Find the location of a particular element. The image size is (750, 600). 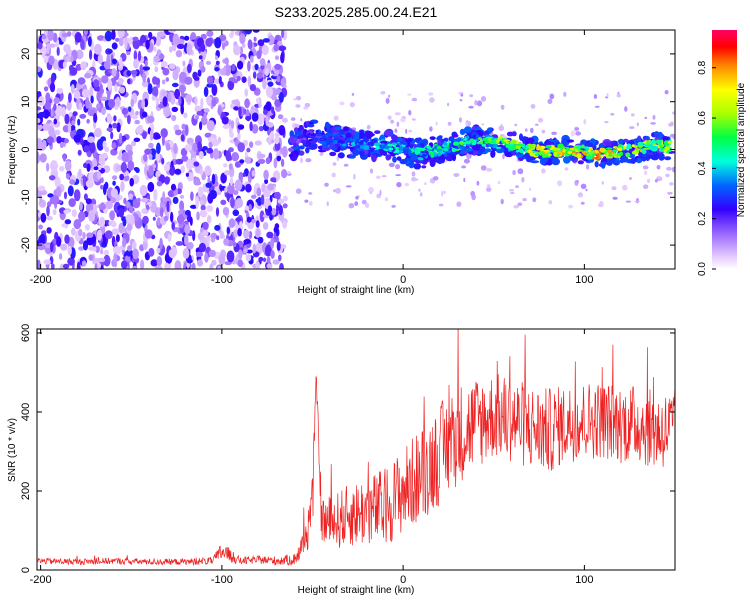

y-tick-label: 400 is located at coordinates (26, 412).